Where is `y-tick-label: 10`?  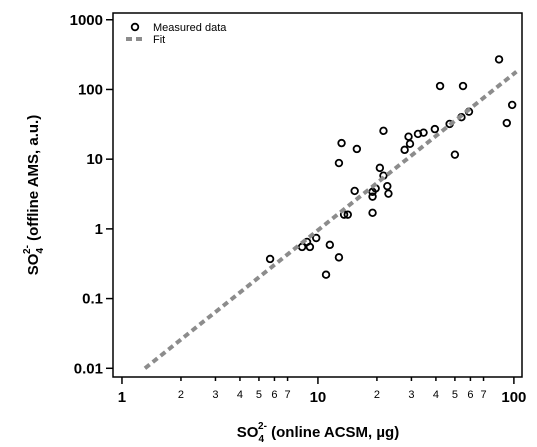 y-tick-label: 10 is located at coordinates (94, 159).